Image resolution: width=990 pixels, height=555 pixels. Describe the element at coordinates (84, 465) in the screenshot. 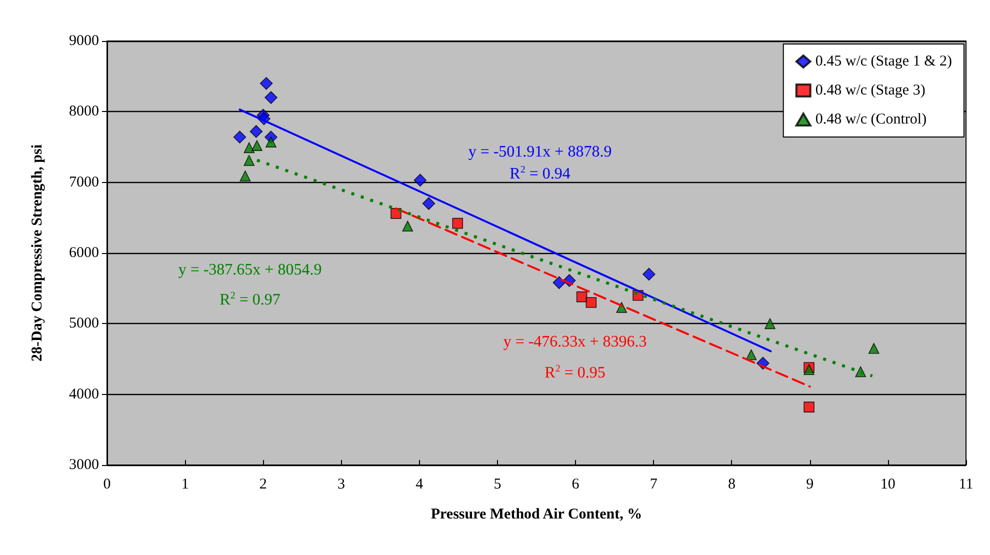

I see `y-tick-label: 3000` at that location.